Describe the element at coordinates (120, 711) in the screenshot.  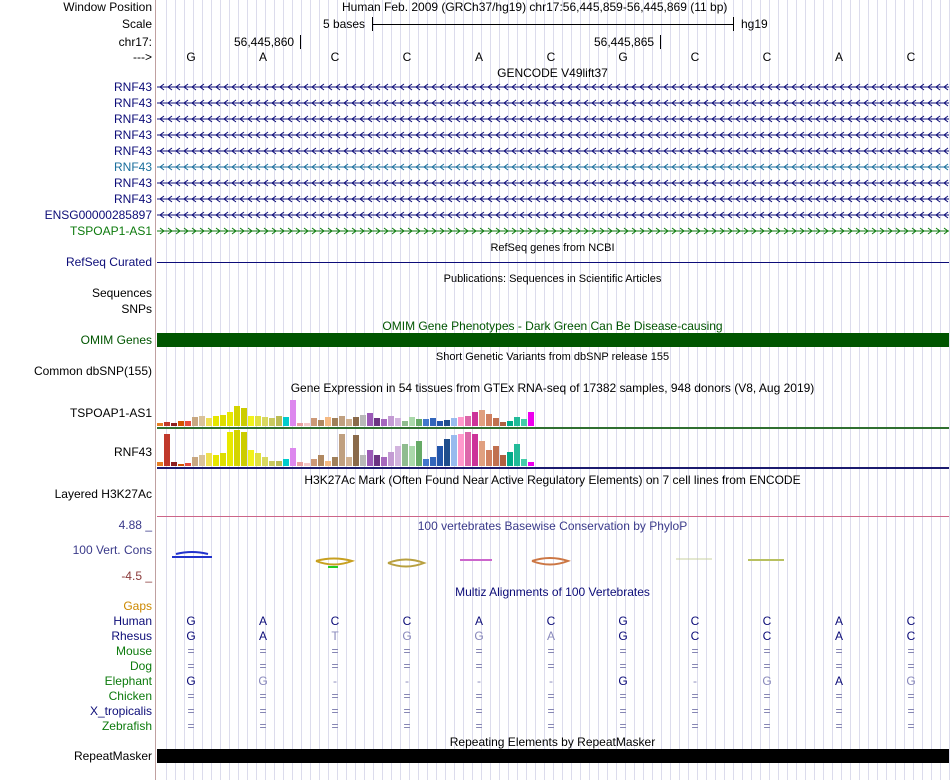
I see `multiz-species-label: X_tropicalis` at that location.